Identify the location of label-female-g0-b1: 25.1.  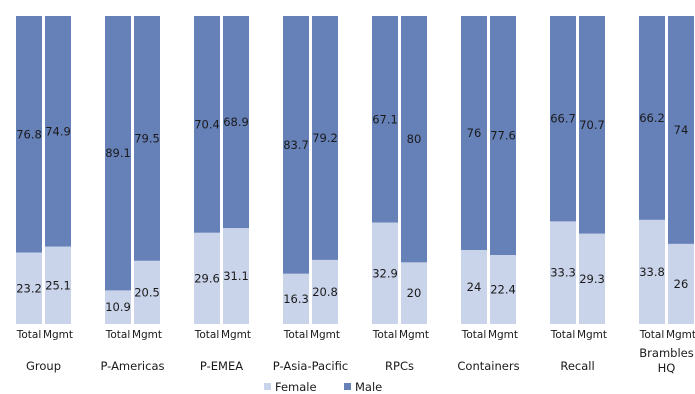
(58, 285).